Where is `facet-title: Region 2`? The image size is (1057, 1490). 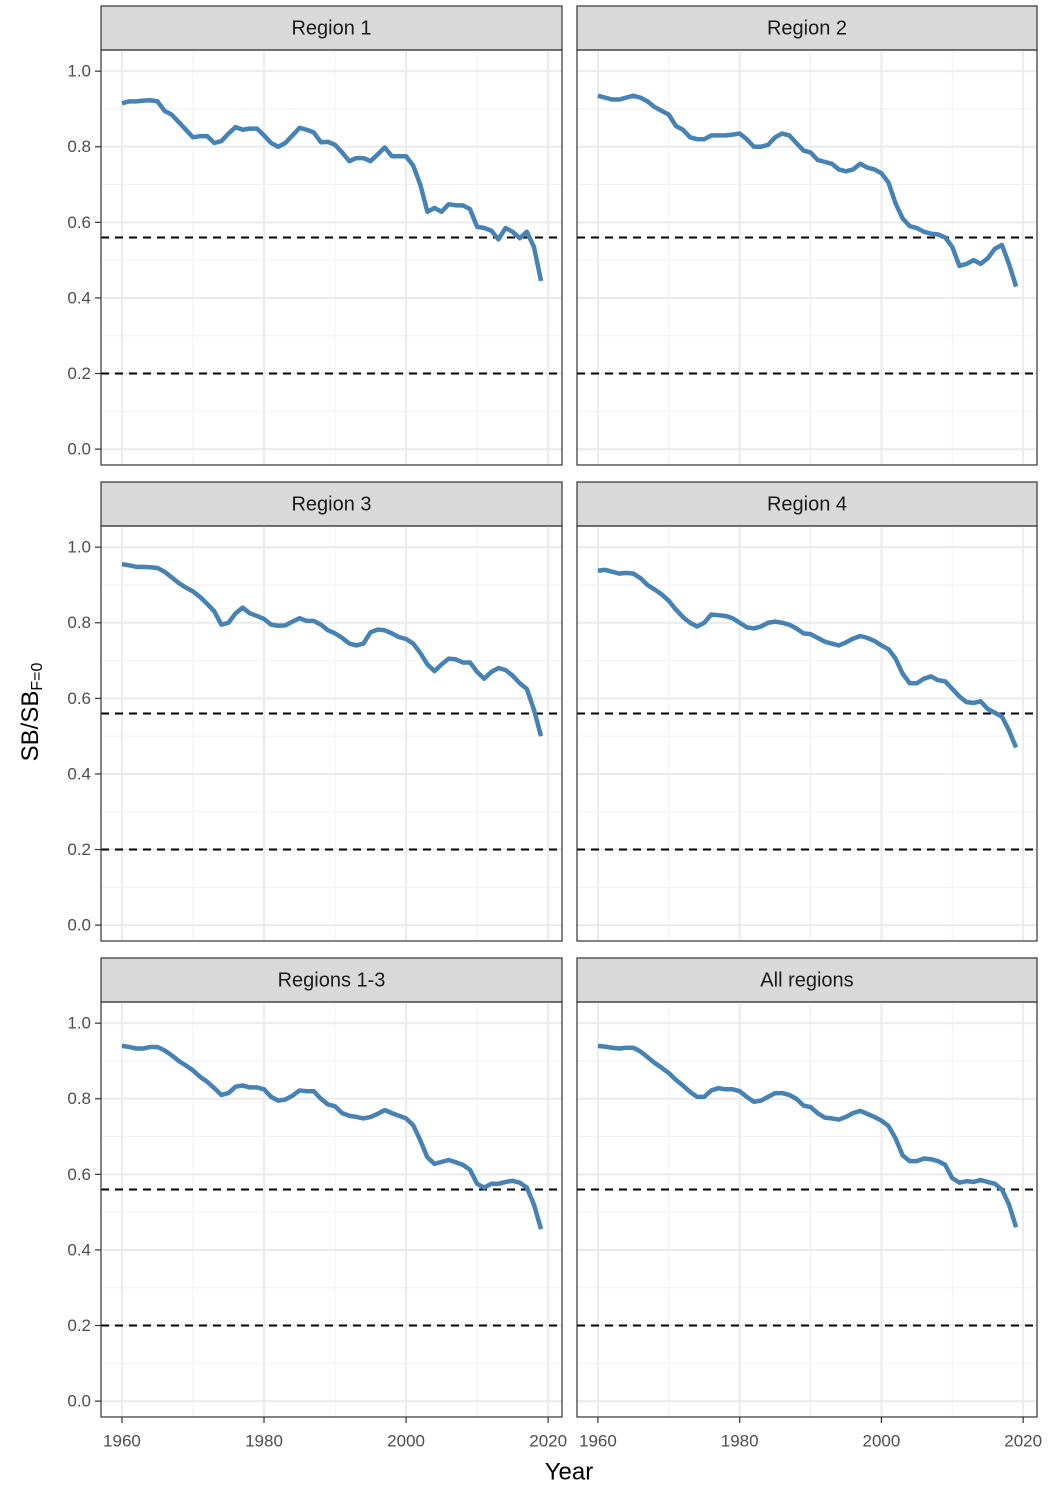 facet-title: Region 2 is located at coordinates (807, 28).